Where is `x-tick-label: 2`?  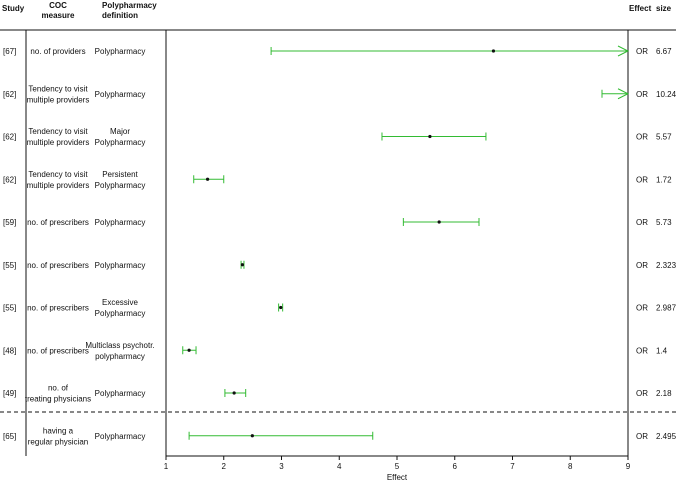 x-tick-label: 2 is located at coordinates (224, 466).